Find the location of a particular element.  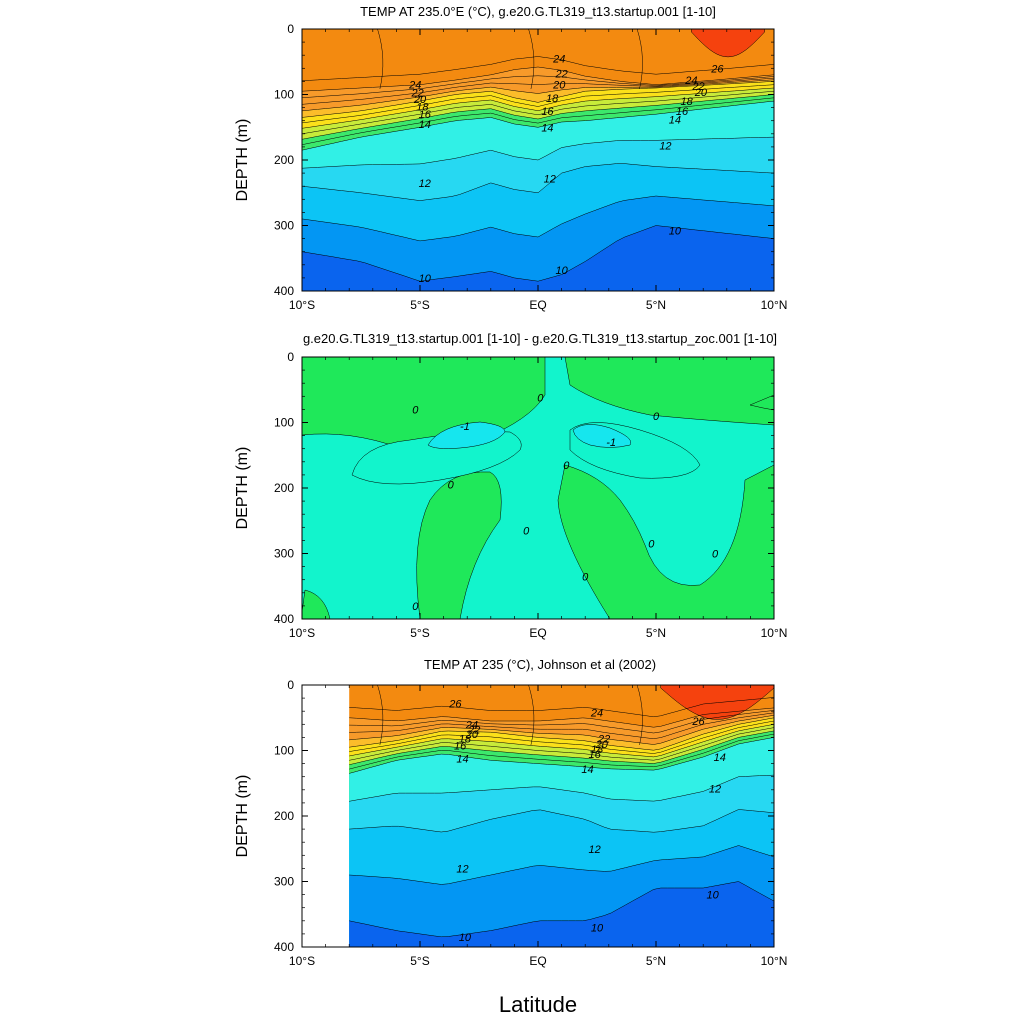

y-tick-label: 200 is located at coordinates (284, 488).